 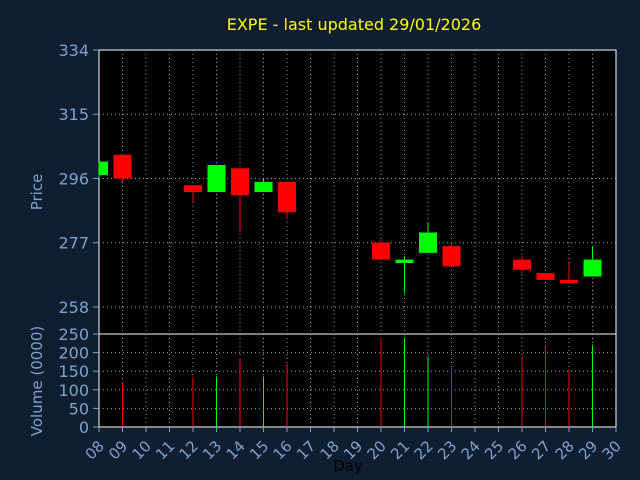 What do you see at coordinates (283, 450) in the screenshot?
I see `x-tick-label: 16` at bounding box center [283, 450].